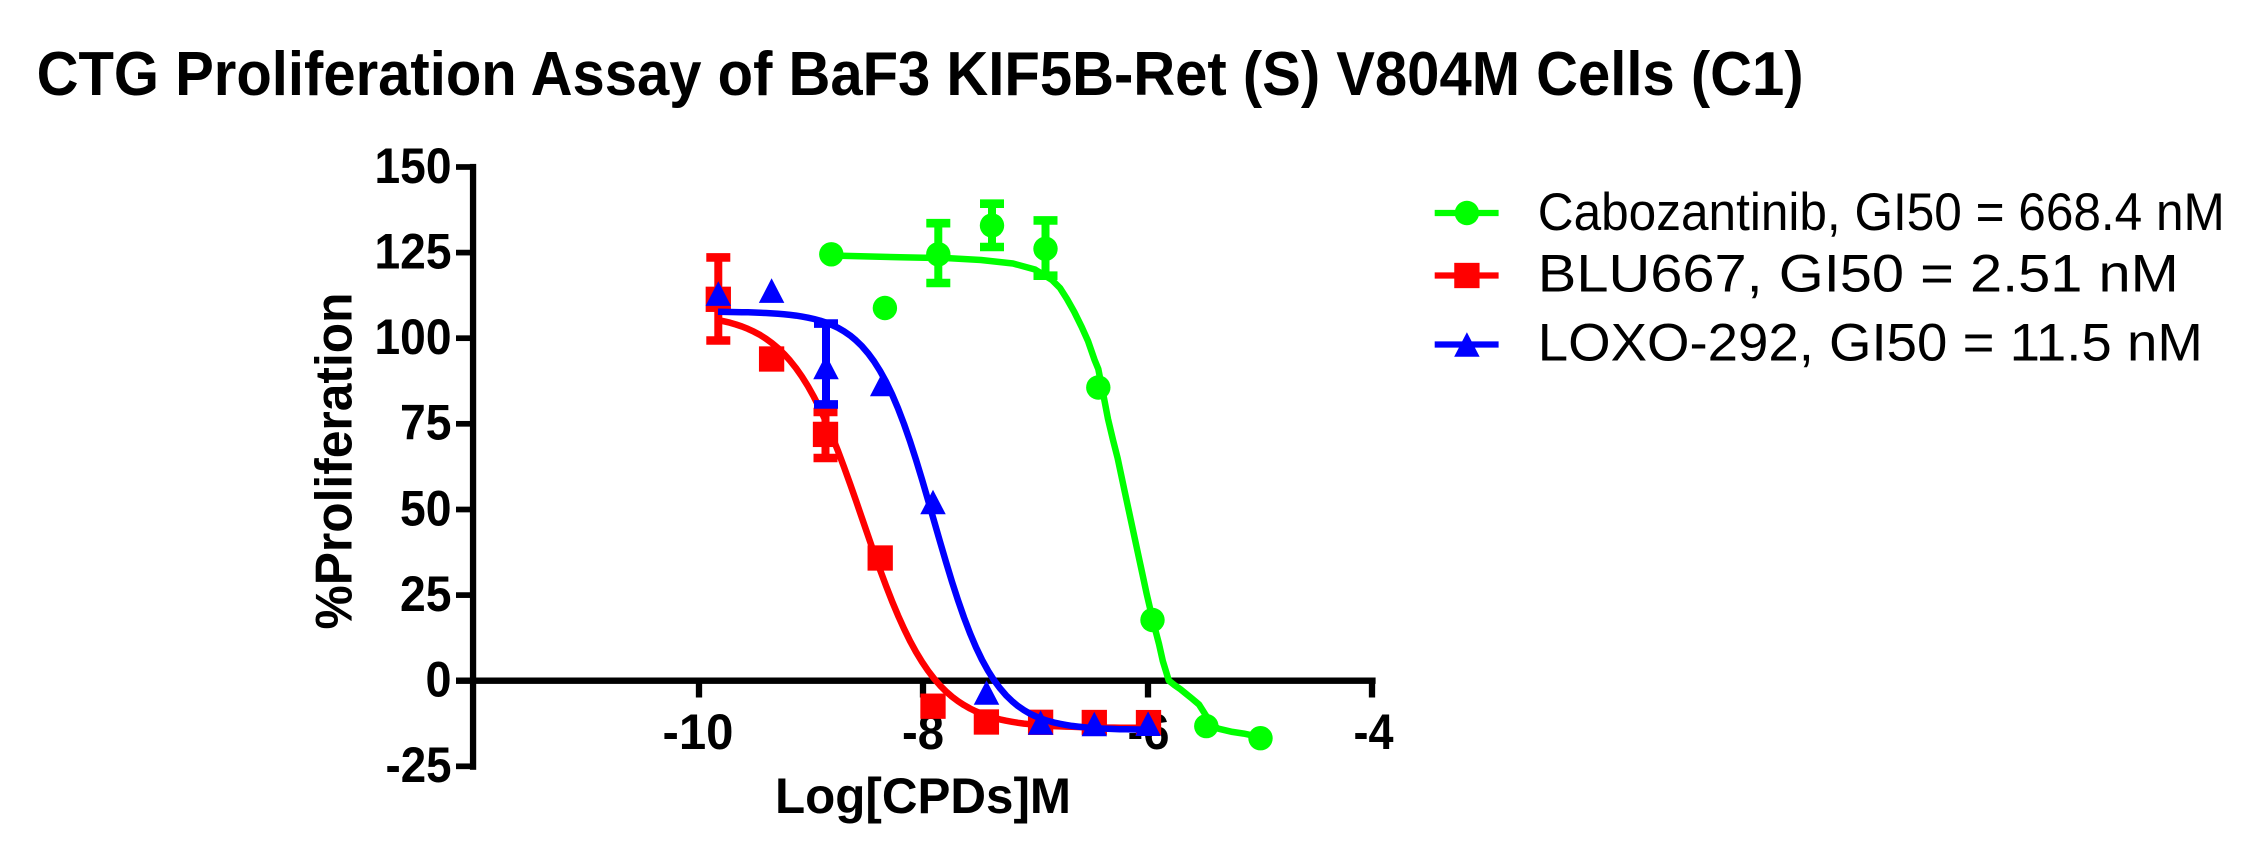 The image size is (2261, 867). Describe the element at coordinates (923, 796) in the screenshot. I see `svg-text: Log[CPDs]M` at that location.